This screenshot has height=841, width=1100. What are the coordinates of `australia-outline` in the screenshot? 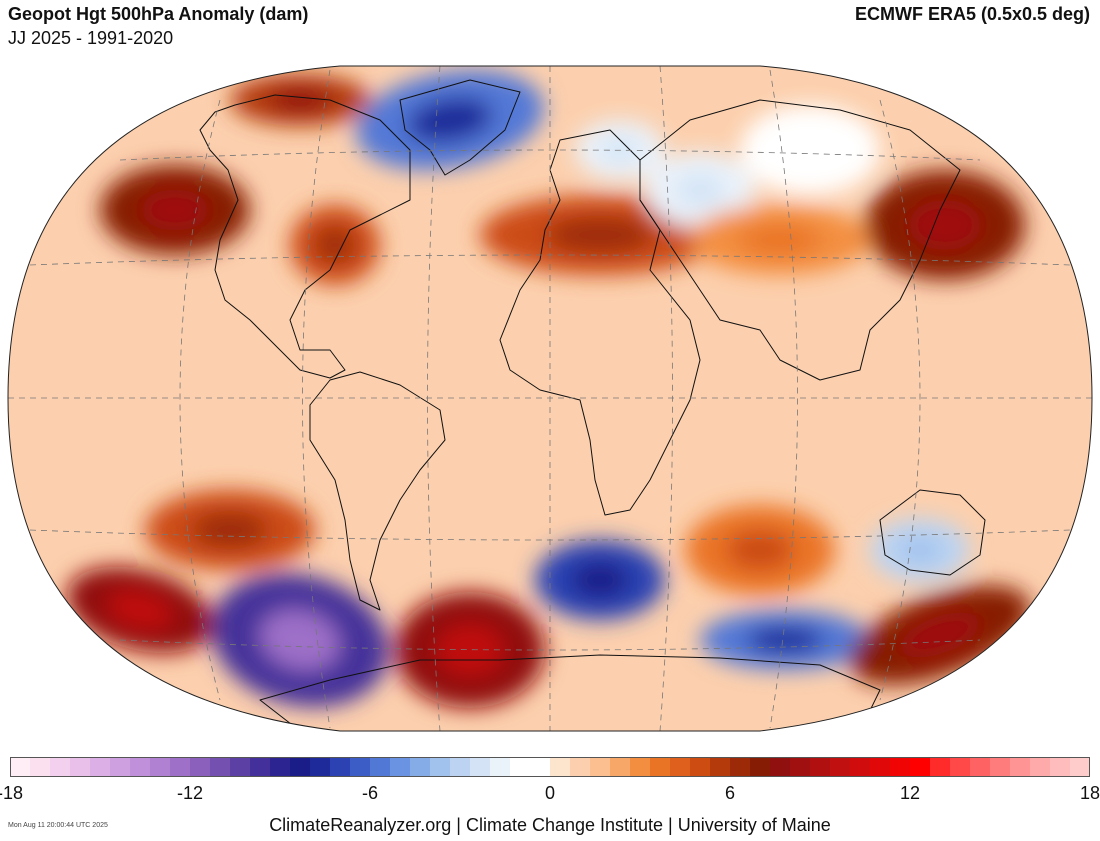 It's located at (932, 532).